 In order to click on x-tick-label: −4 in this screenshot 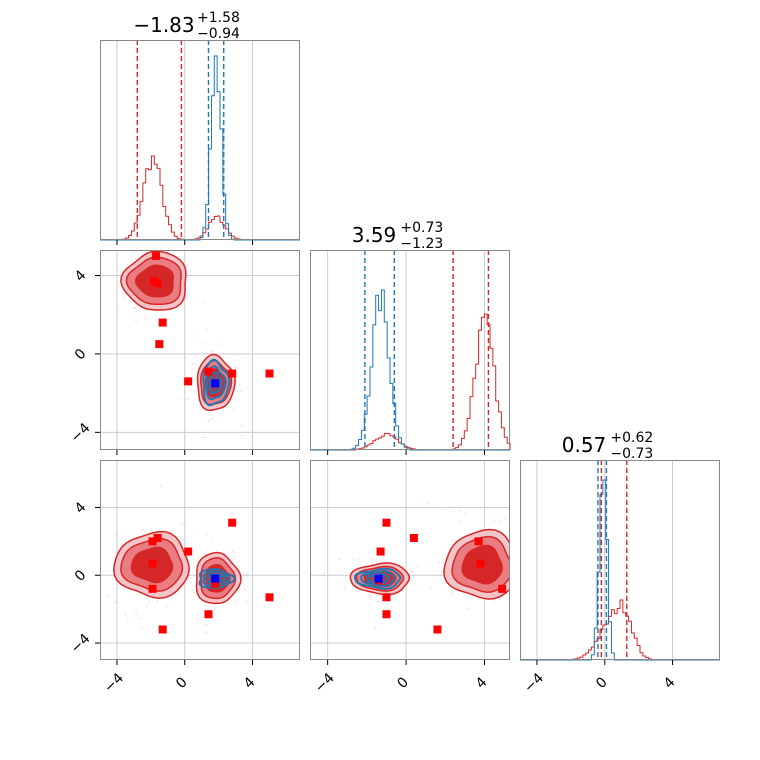, I will do `click(325, 683)`.